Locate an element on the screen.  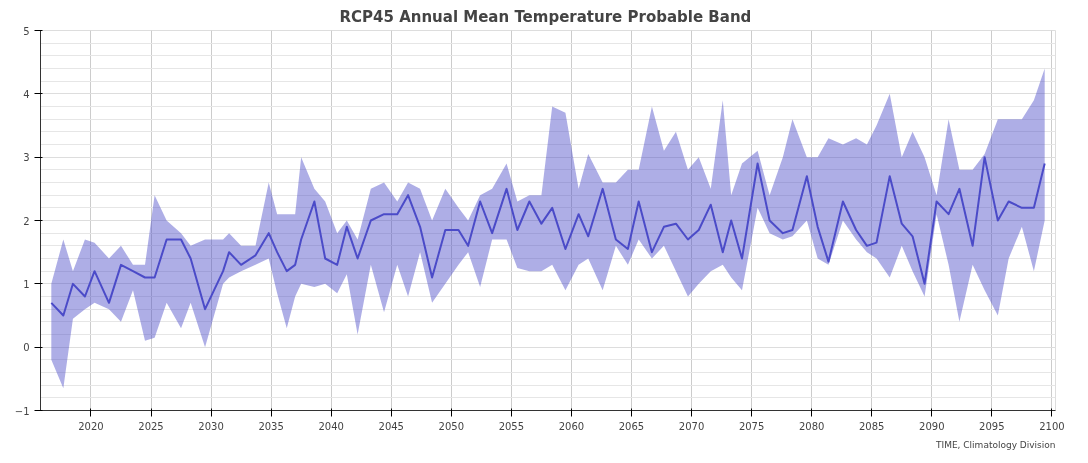
x-tick-label: 2045 is located at coordinates (391, 426).